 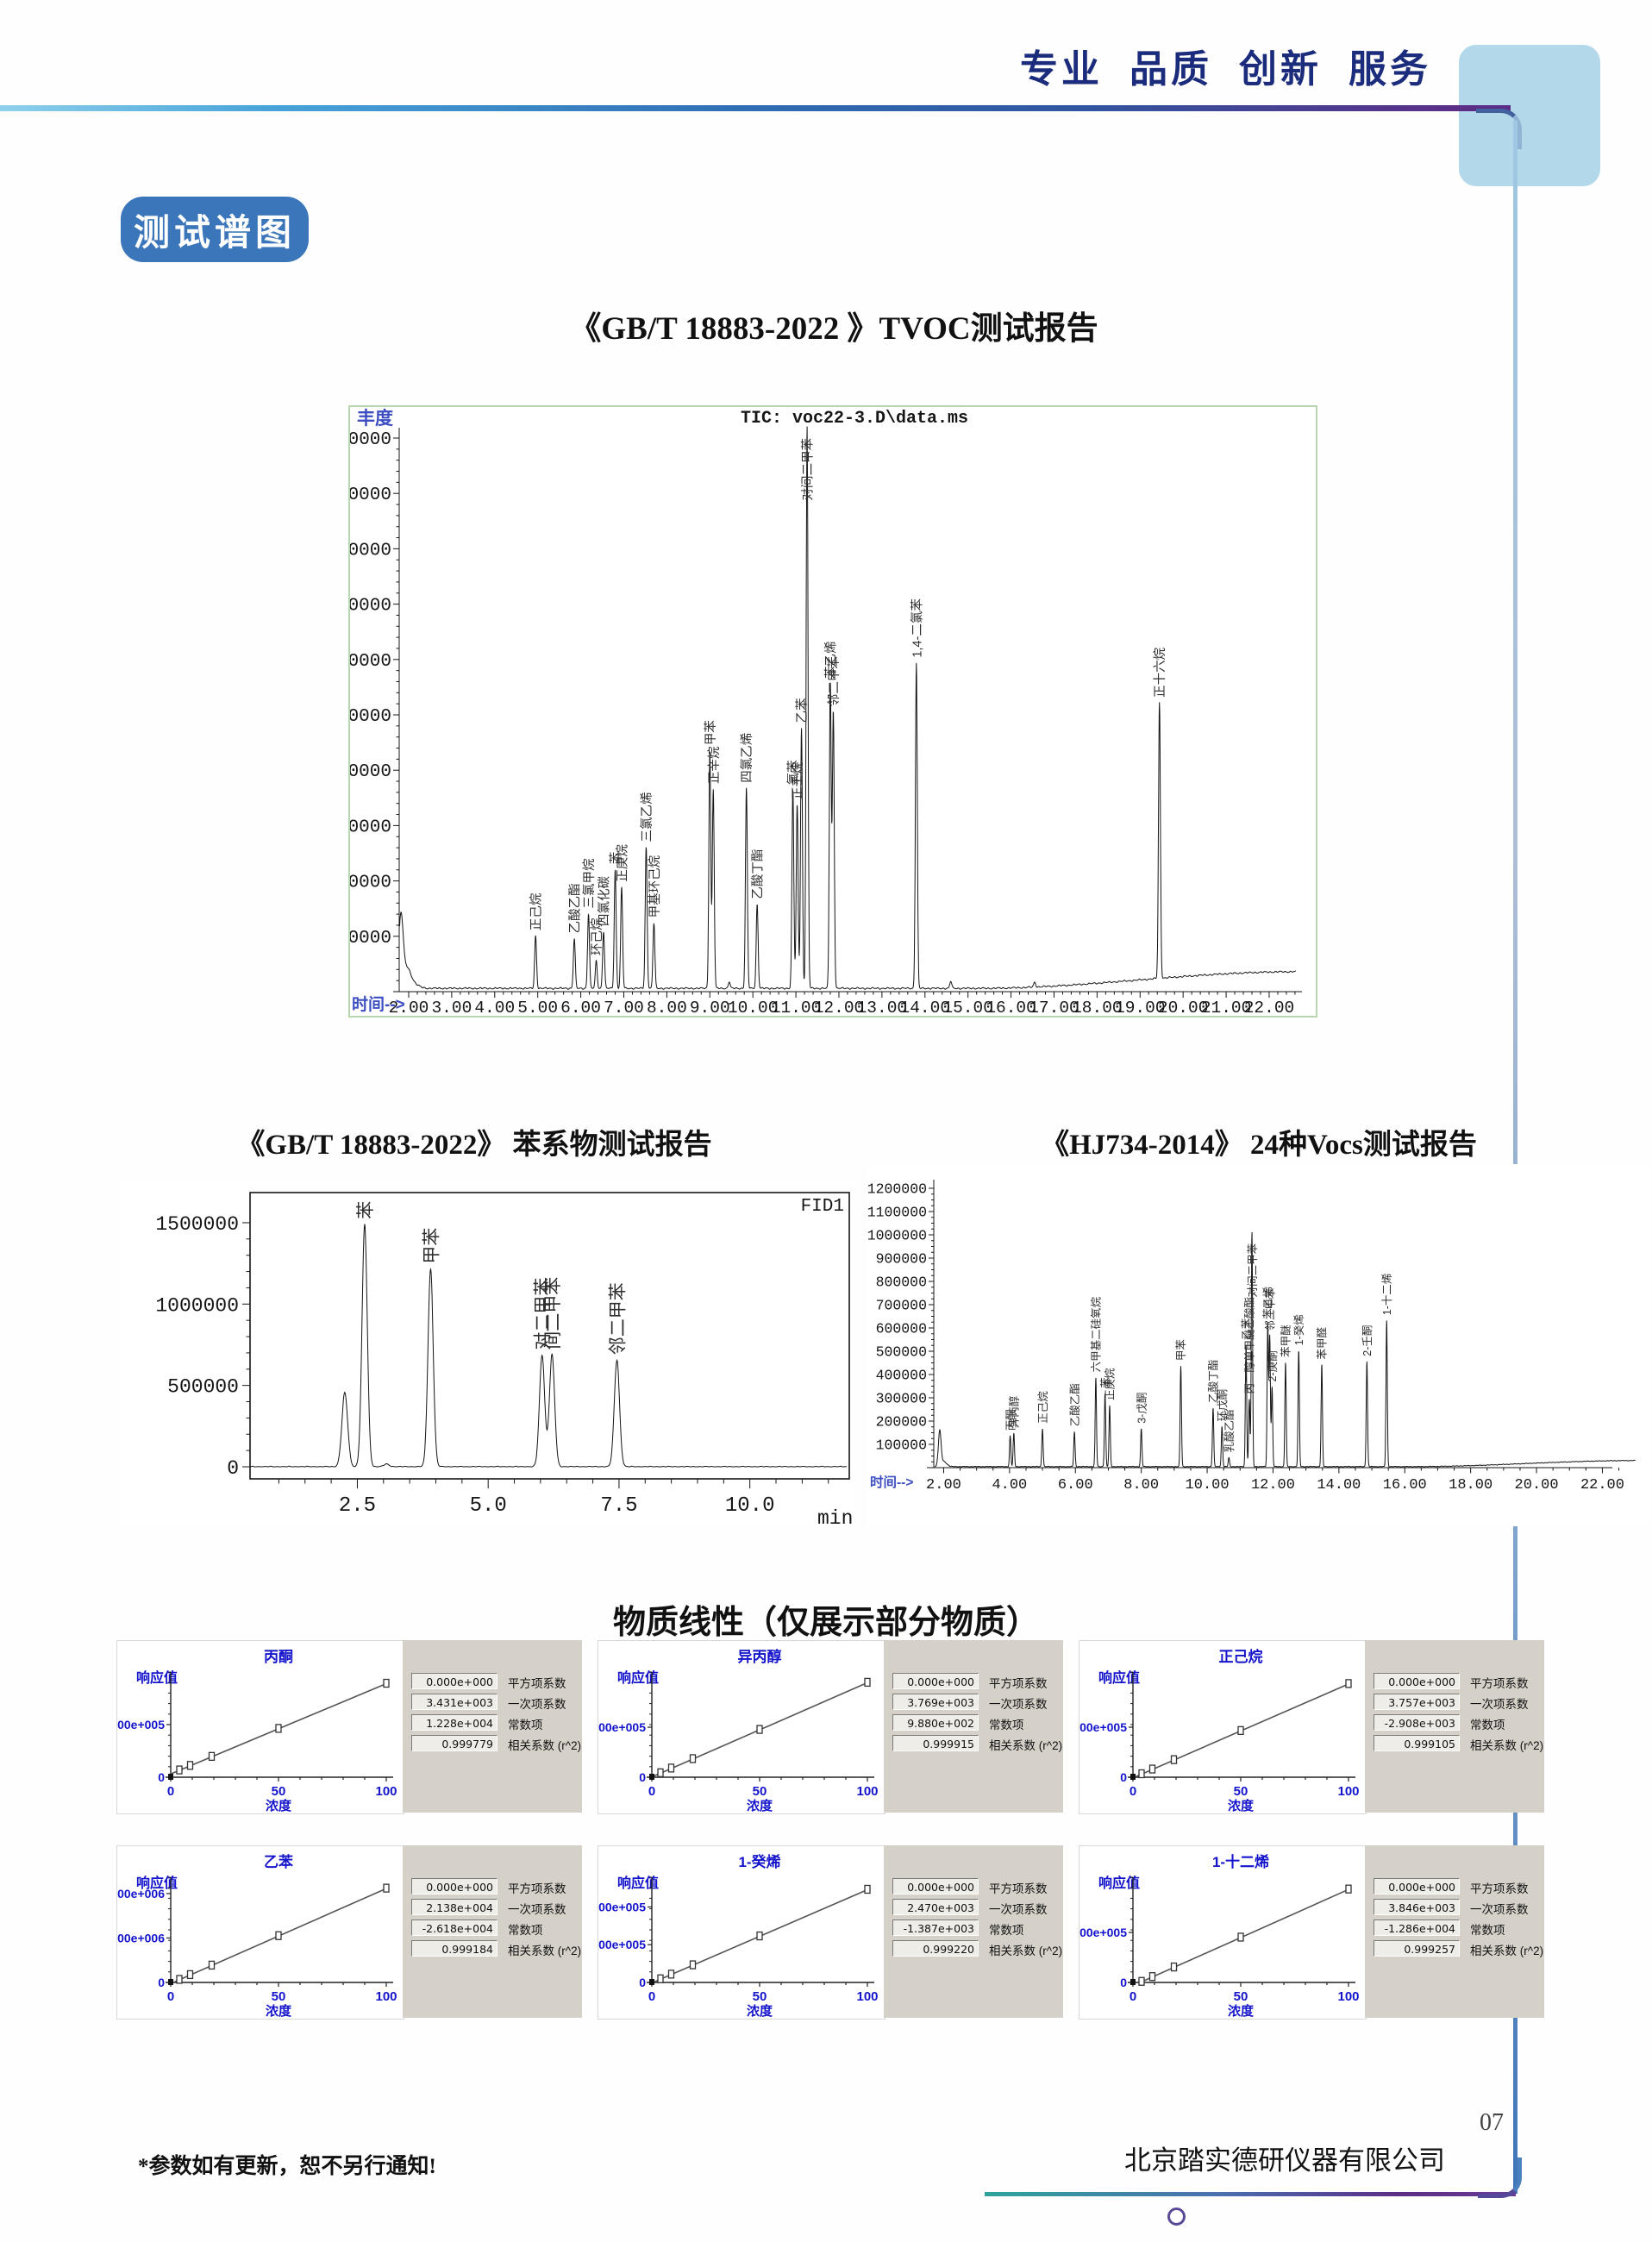 I want to click on coefficient-value: 2.138e+004, so click(x=454, y=1907).